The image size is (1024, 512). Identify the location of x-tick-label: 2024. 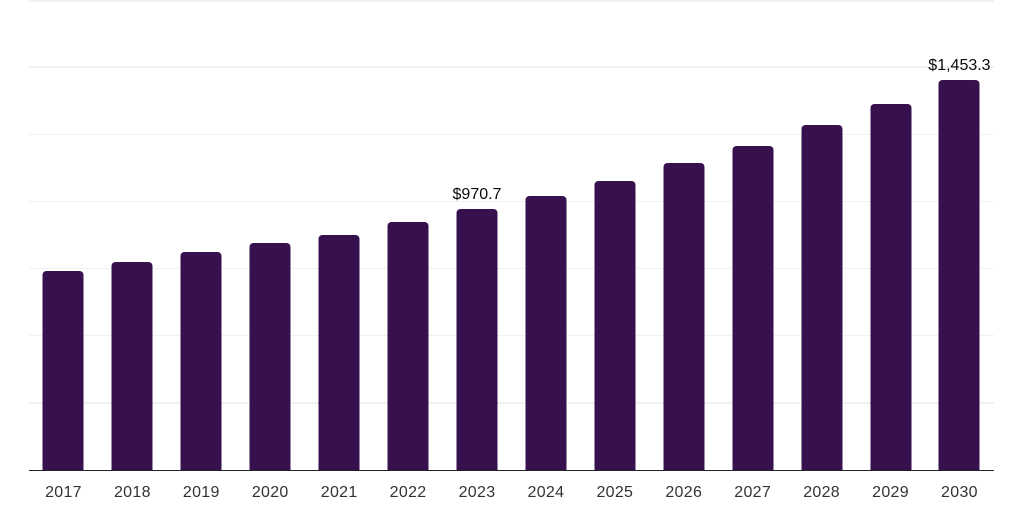
(546, 492).